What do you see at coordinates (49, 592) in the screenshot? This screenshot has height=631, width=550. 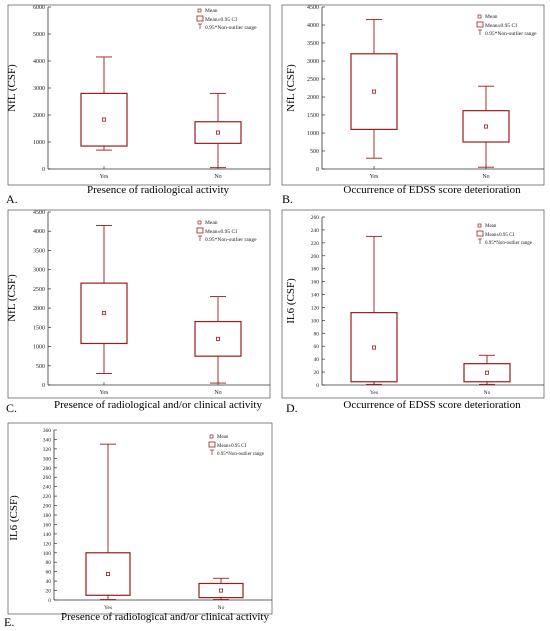 I see `y-tick-label: 20` at bounding box center [49, 592].